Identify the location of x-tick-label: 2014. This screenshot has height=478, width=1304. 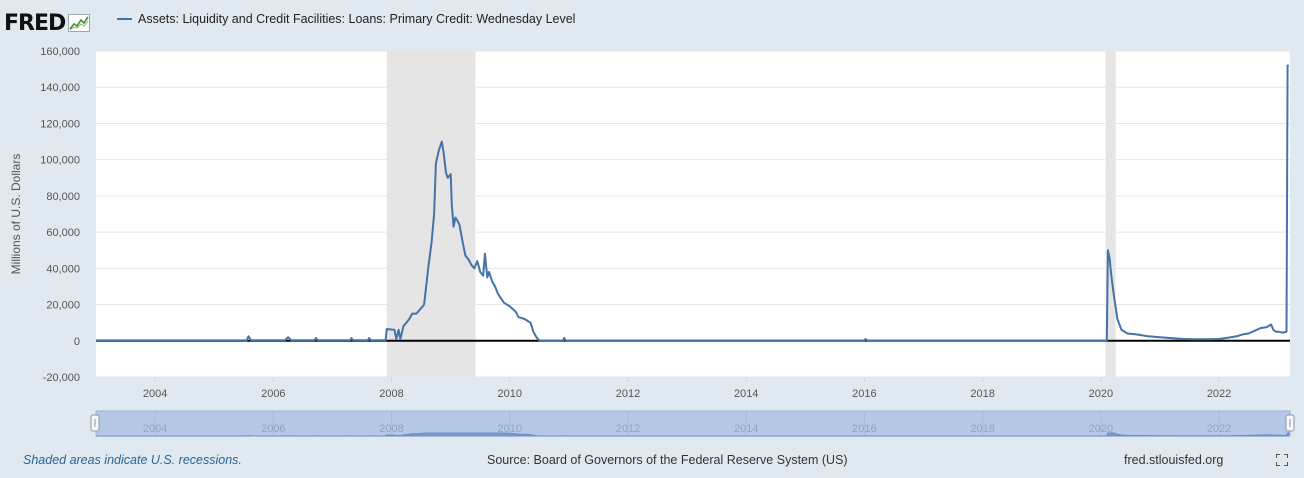
(746, 394).